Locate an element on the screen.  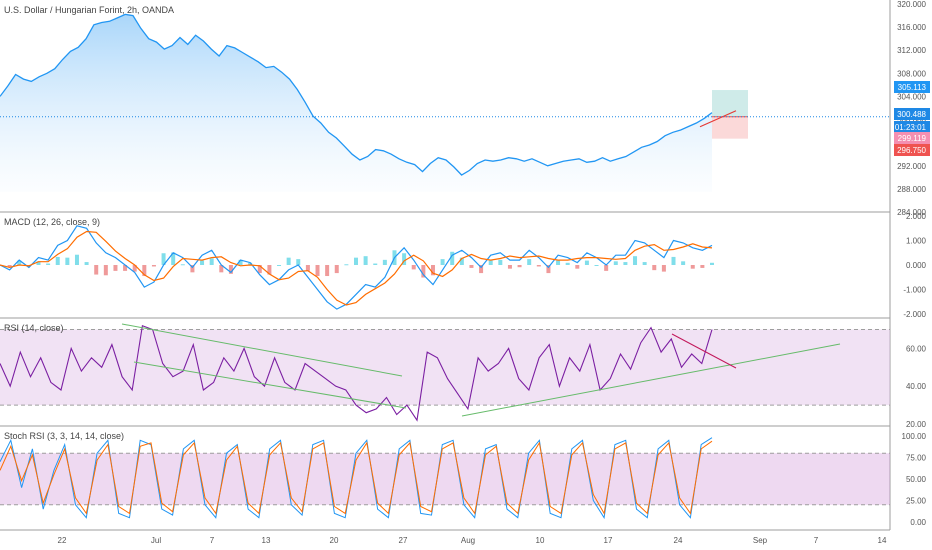
rsi-tick: 60.00 is located at coordinates (916, 348).